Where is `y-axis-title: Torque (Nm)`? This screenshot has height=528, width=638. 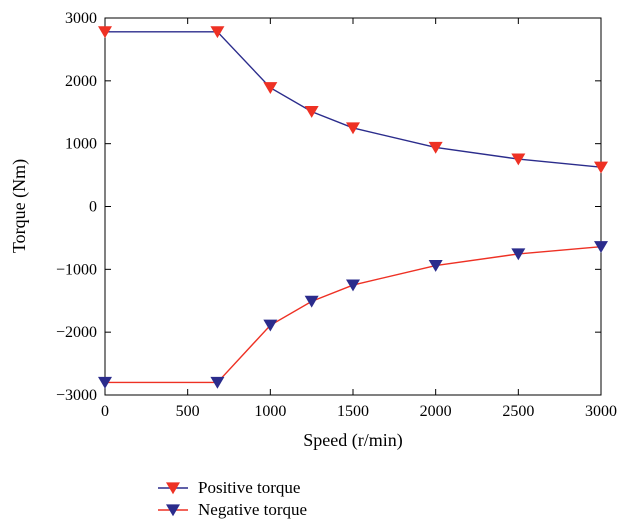 y-axis-title: Torque (Nm) is located at coordinates (19, 206).